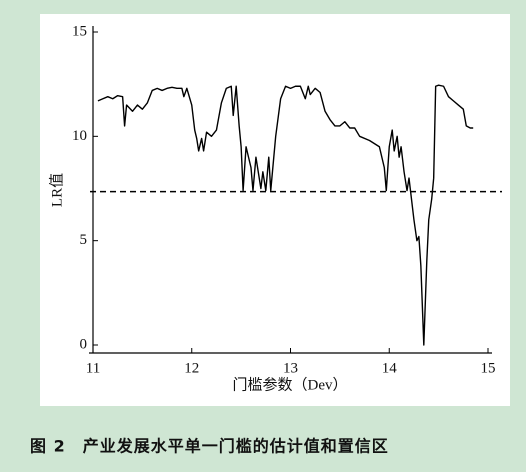 The height and width of the screenshot is (472, 526). I want to click on y-tick-label: 15, so click(79, 31).